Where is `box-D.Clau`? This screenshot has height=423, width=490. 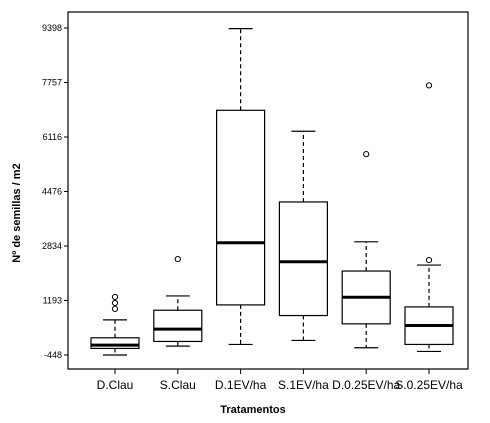
box-D.Clau is located at coordinates (115, 324).